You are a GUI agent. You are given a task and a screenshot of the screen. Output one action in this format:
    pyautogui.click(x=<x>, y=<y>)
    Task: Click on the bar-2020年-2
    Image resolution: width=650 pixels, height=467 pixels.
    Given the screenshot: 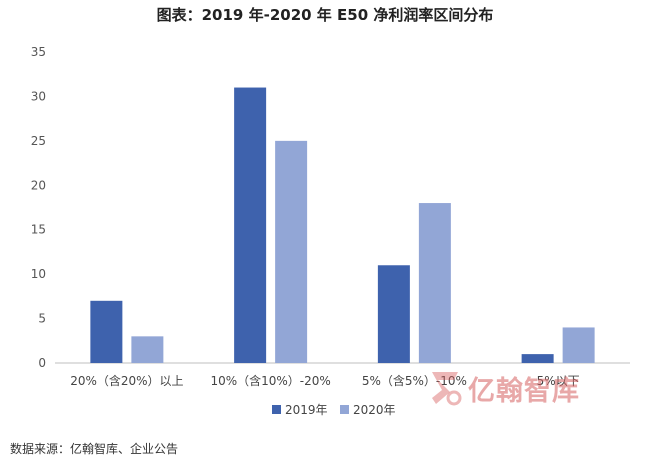 What is the action you would take?
    pyautogui.click(x=434, y=283)
    